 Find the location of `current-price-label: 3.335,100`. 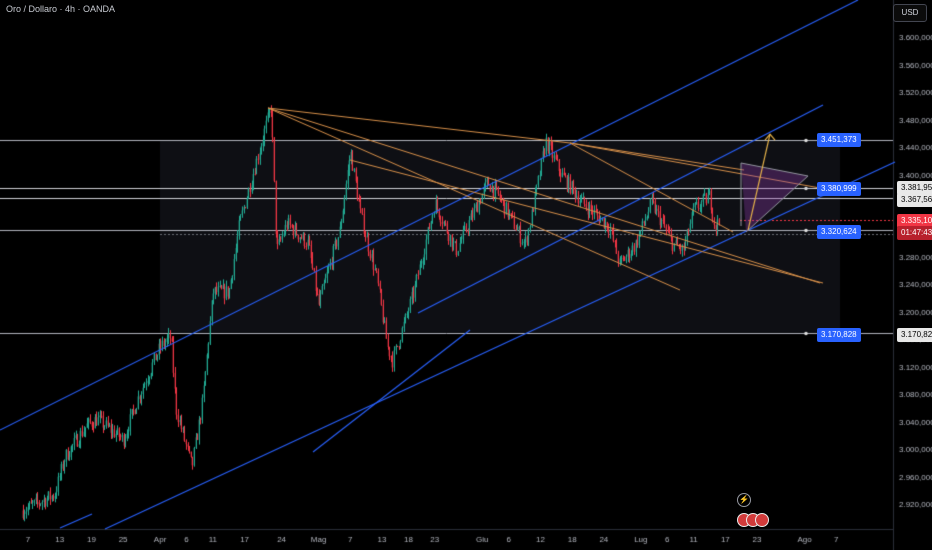

current-price-label: 3.335,100 is located at coordinates (914, 221).